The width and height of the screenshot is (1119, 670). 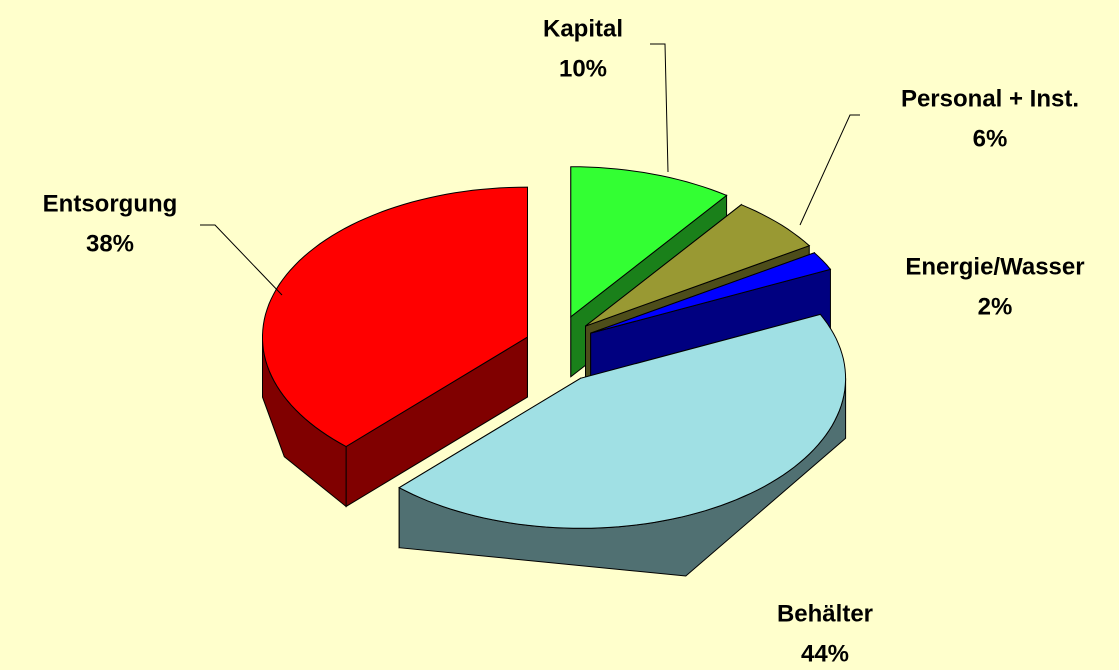 I want to click on slice-value-label: 44%, so click(x=825, y=653).